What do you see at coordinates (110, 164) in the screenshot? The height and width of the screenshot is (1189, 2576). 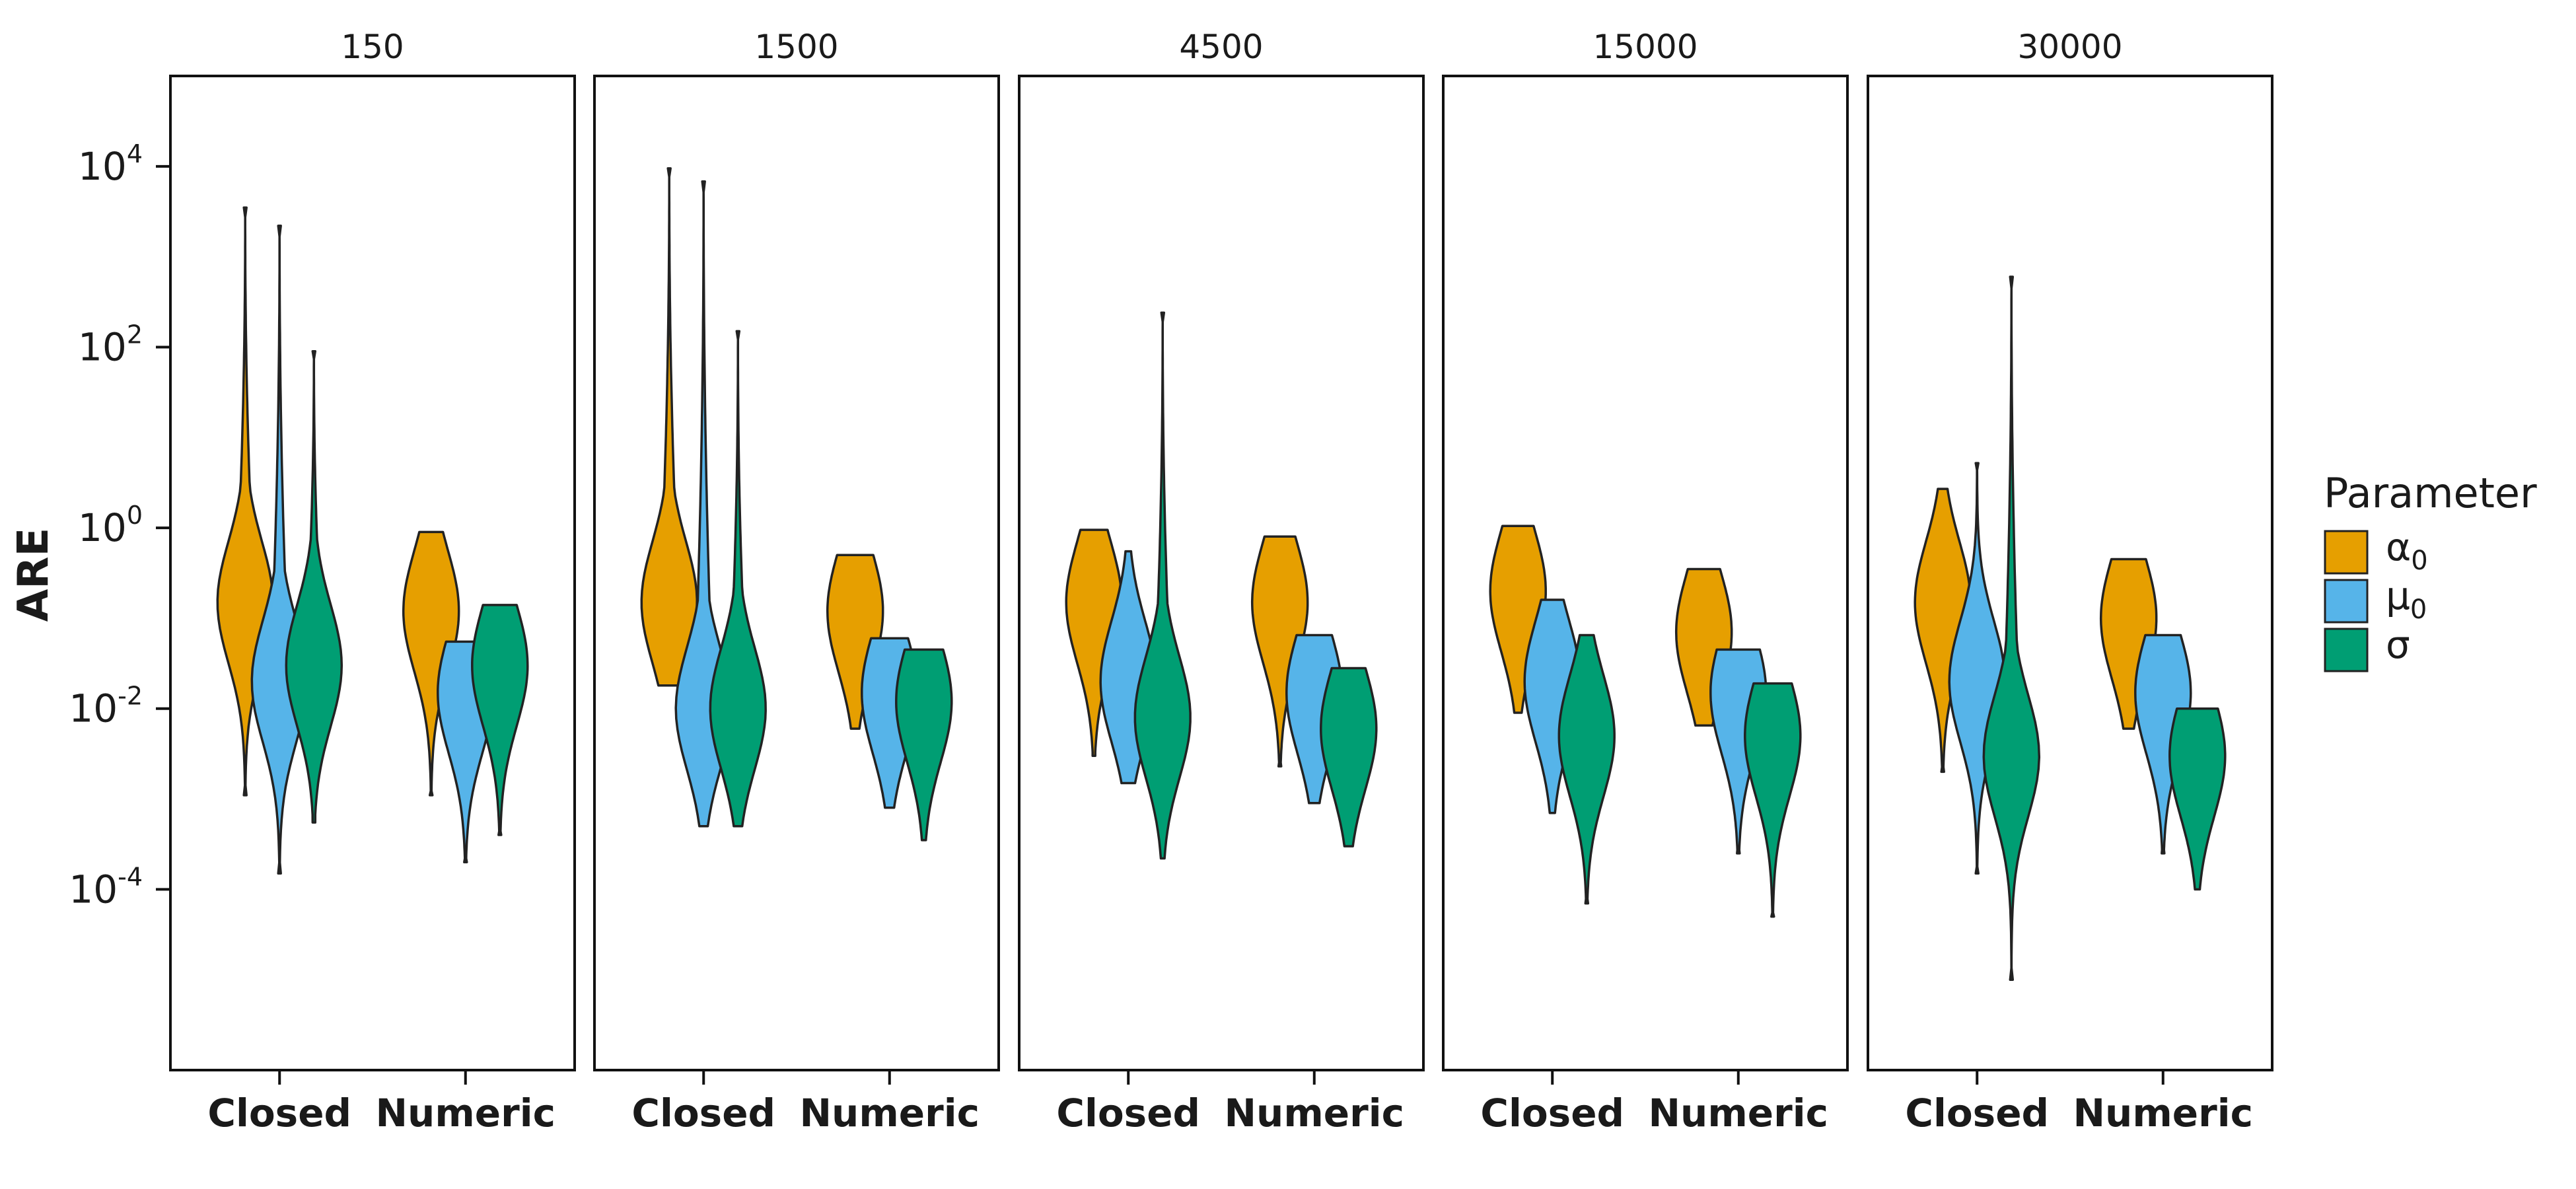 I see `y-tick-label: 10⁴` at bounding box center [110, 164].